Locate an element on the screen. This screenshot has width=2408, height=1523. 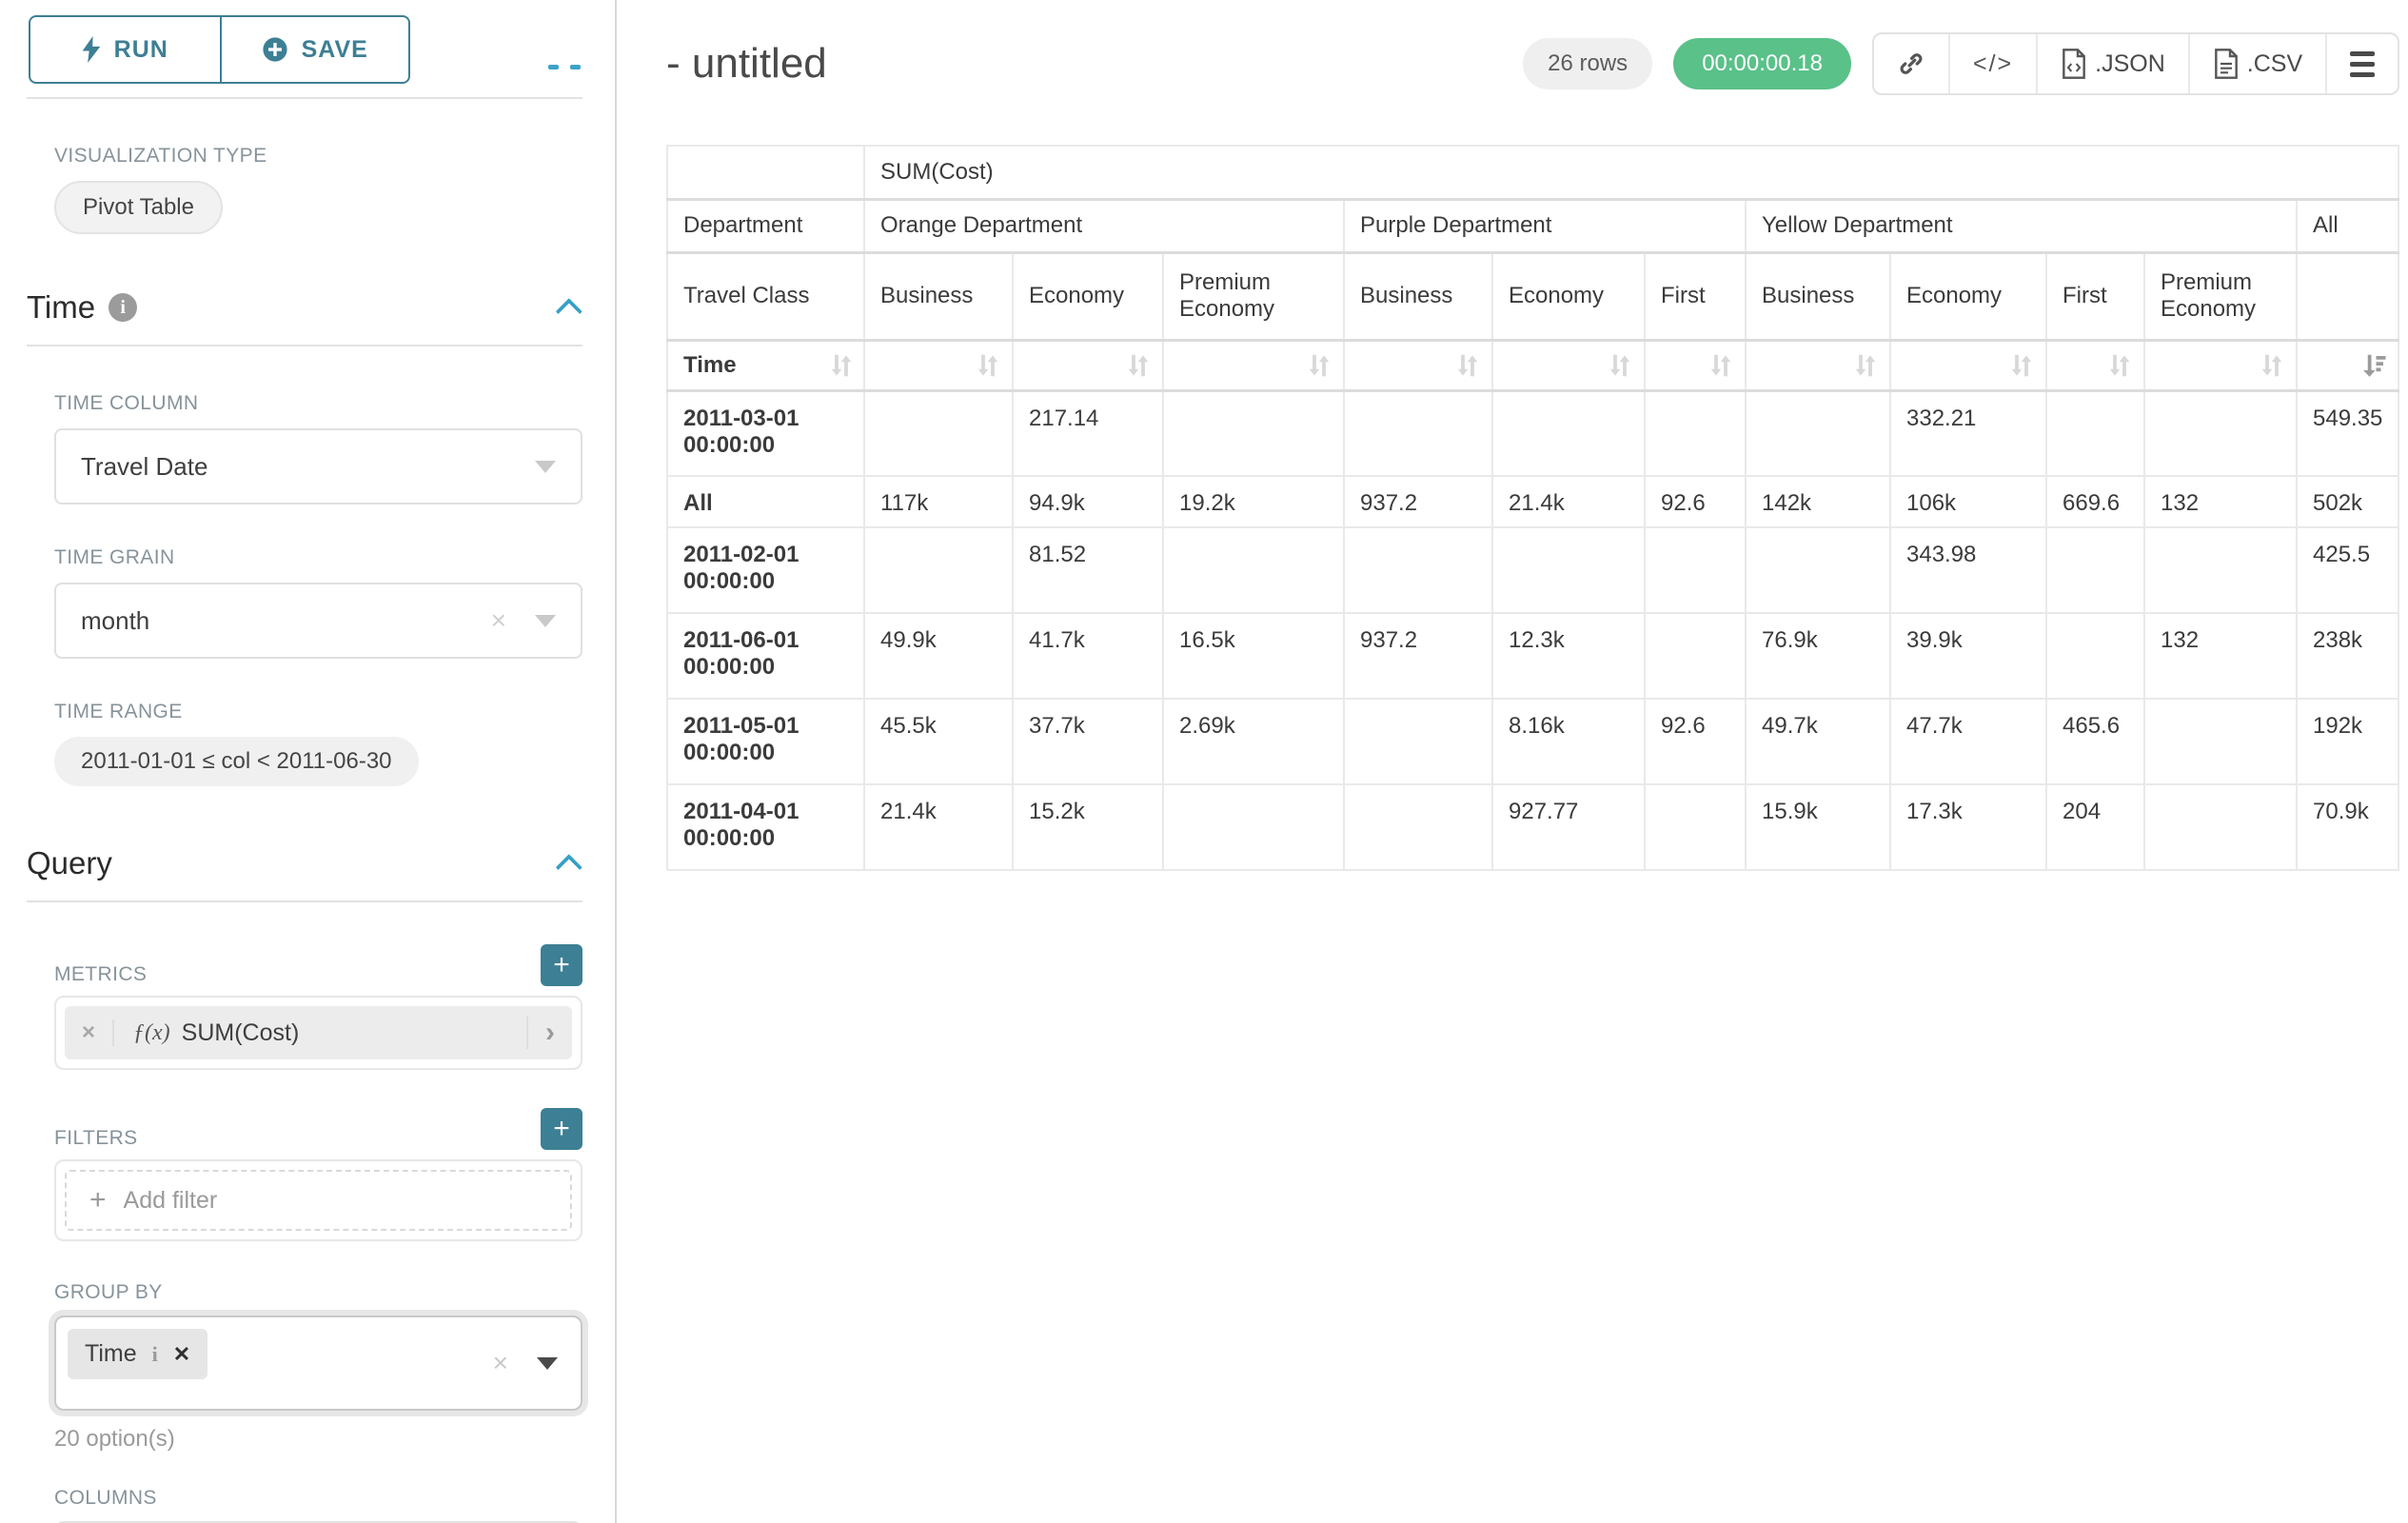
chevron-right-icon: › is located at coordinates (549, 1033).